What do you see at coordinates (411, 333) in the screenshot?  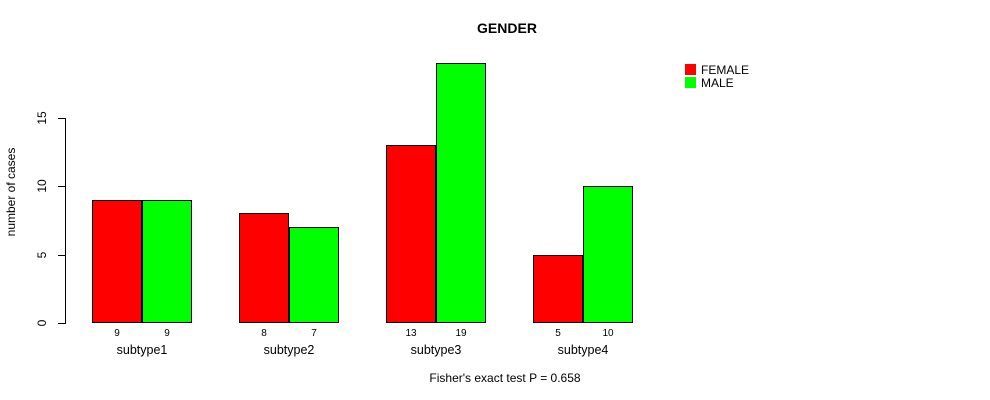 I see `bar-value-label: 13` at bounding box center [411, 333].